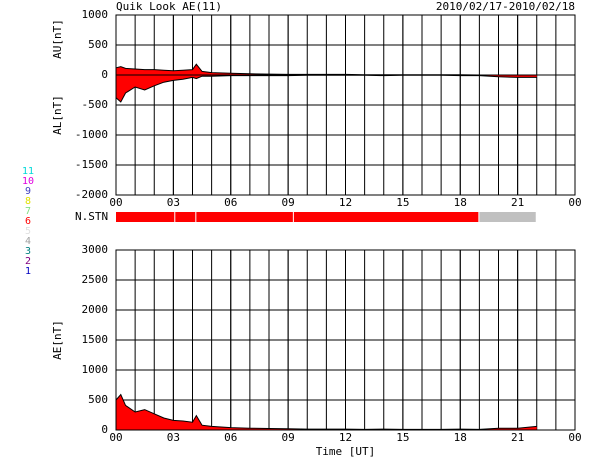 This screenshot has width=590, height=460. Describe the element at coordinates (95, 339) in the screenshot. I see `y-tick-label: 1500` at that location.